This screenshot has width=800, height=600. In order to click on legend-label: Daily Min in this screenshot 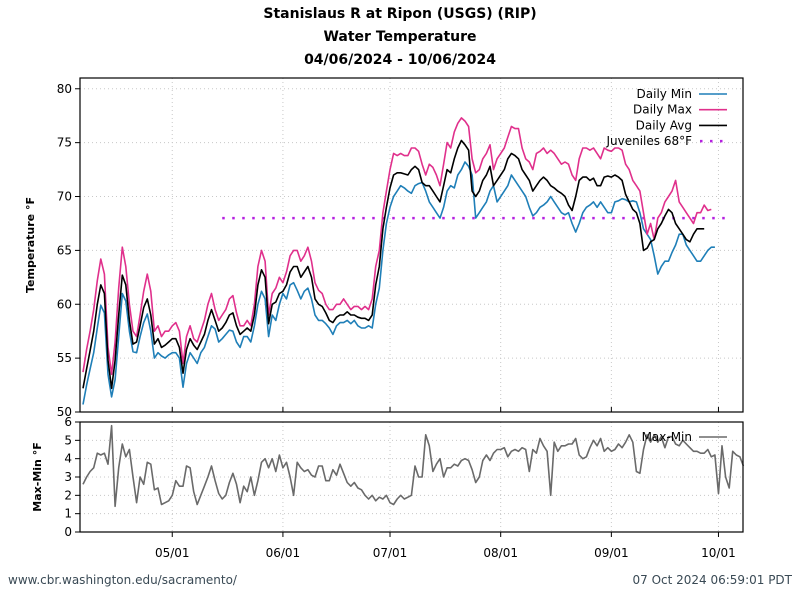, I will do `click(664, 94)`.